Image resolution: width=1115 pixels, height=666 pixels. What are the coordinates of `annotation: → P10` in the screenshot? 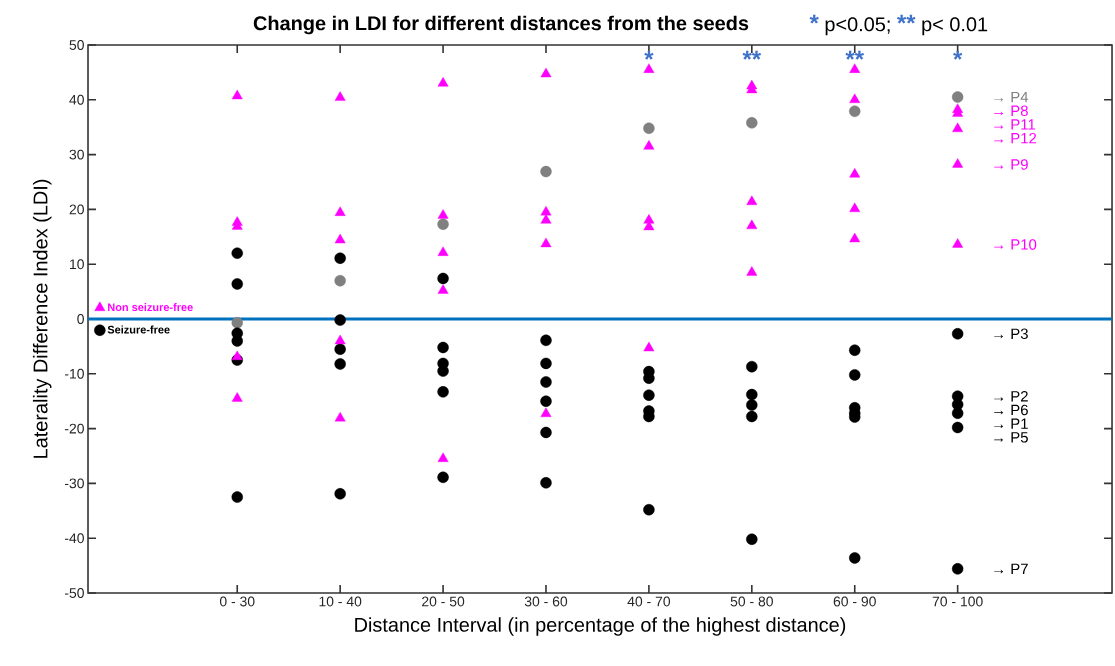 It's located at (1015, 244).